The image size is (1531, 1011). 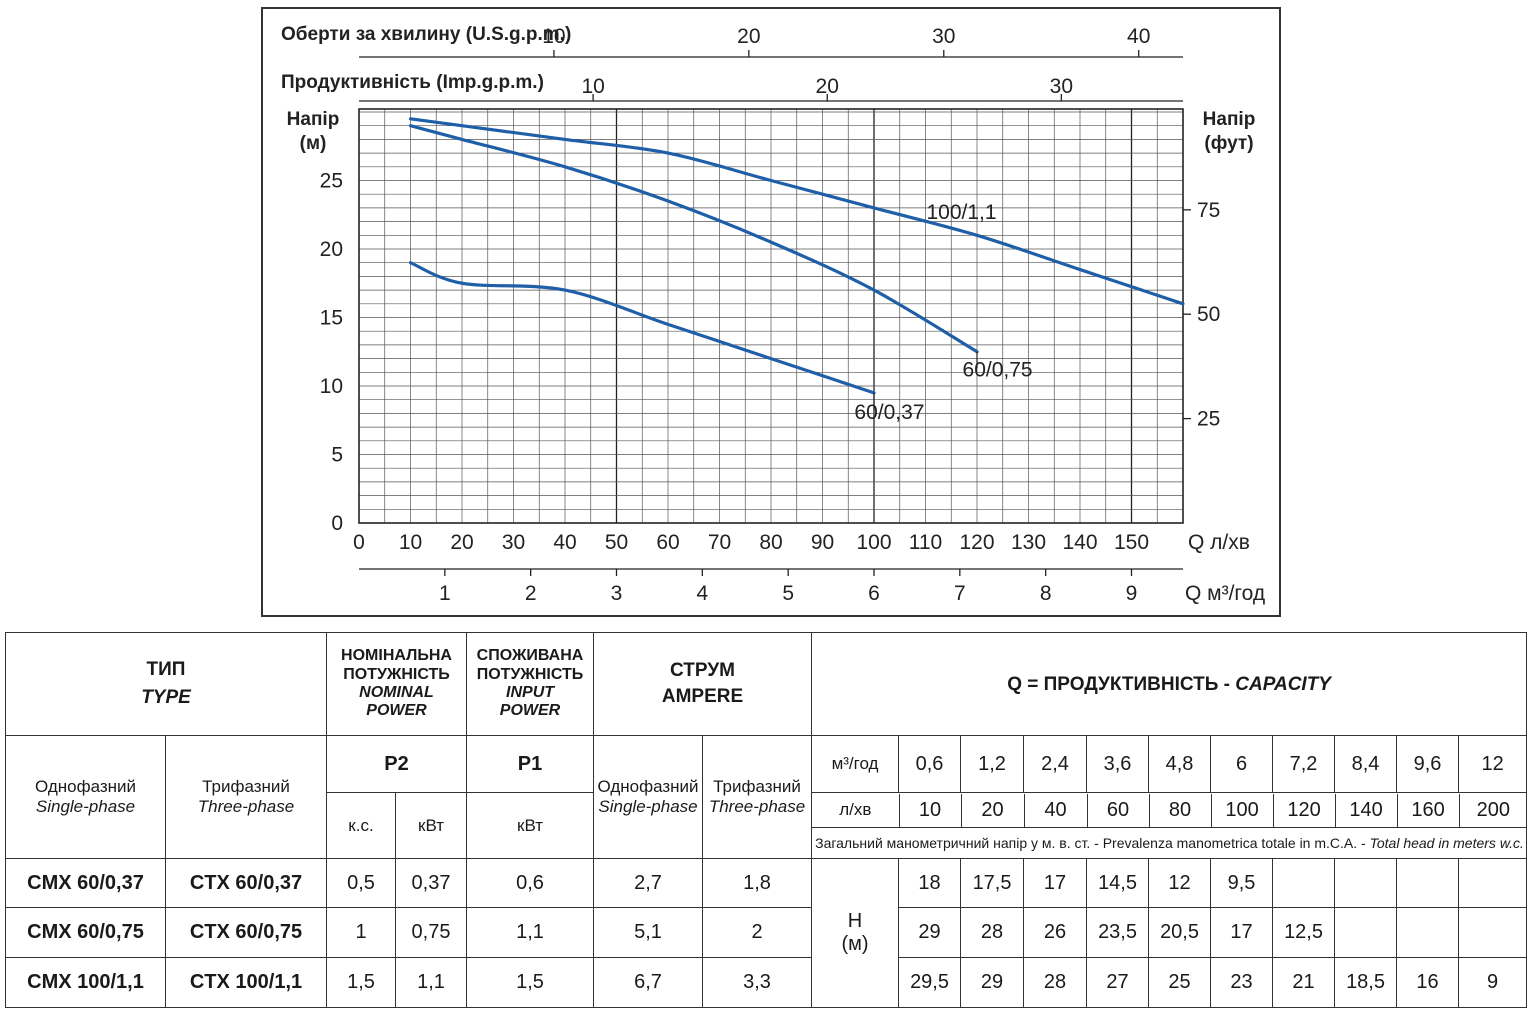 What do you see at coordinates (1242, 810) in the screenshot?
I see `lmin-value: 100` at bounding box center [1242, 810].